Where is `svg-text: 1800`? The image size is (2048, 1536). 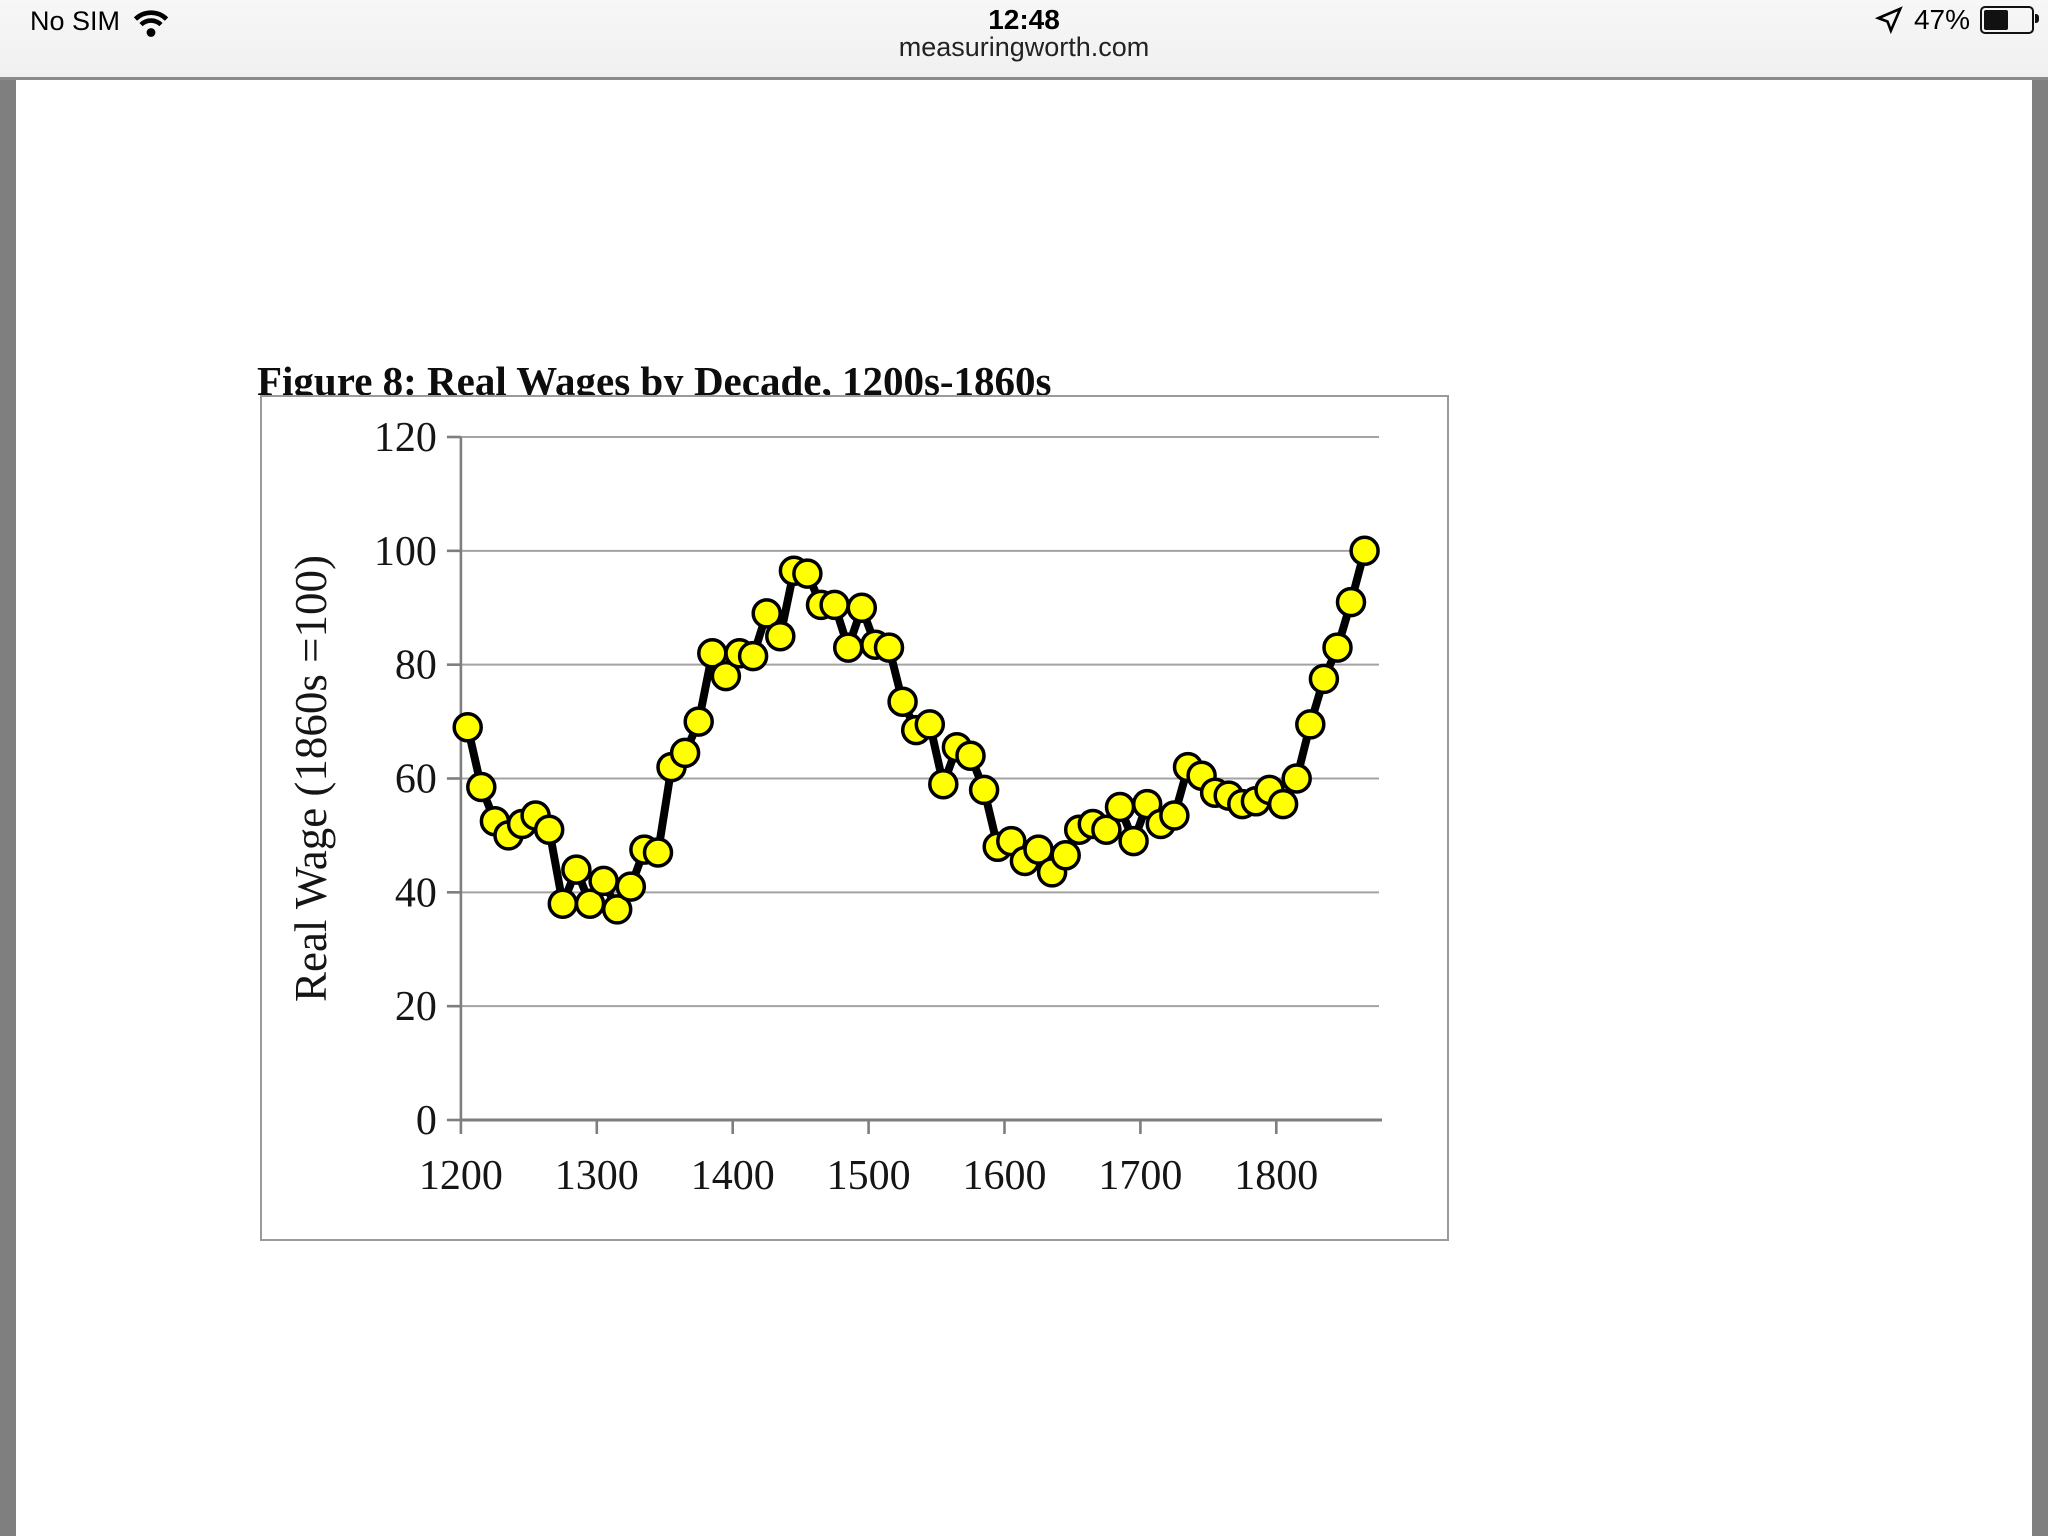 svg-text: 1800 is located at coordinates (1276, 1176).